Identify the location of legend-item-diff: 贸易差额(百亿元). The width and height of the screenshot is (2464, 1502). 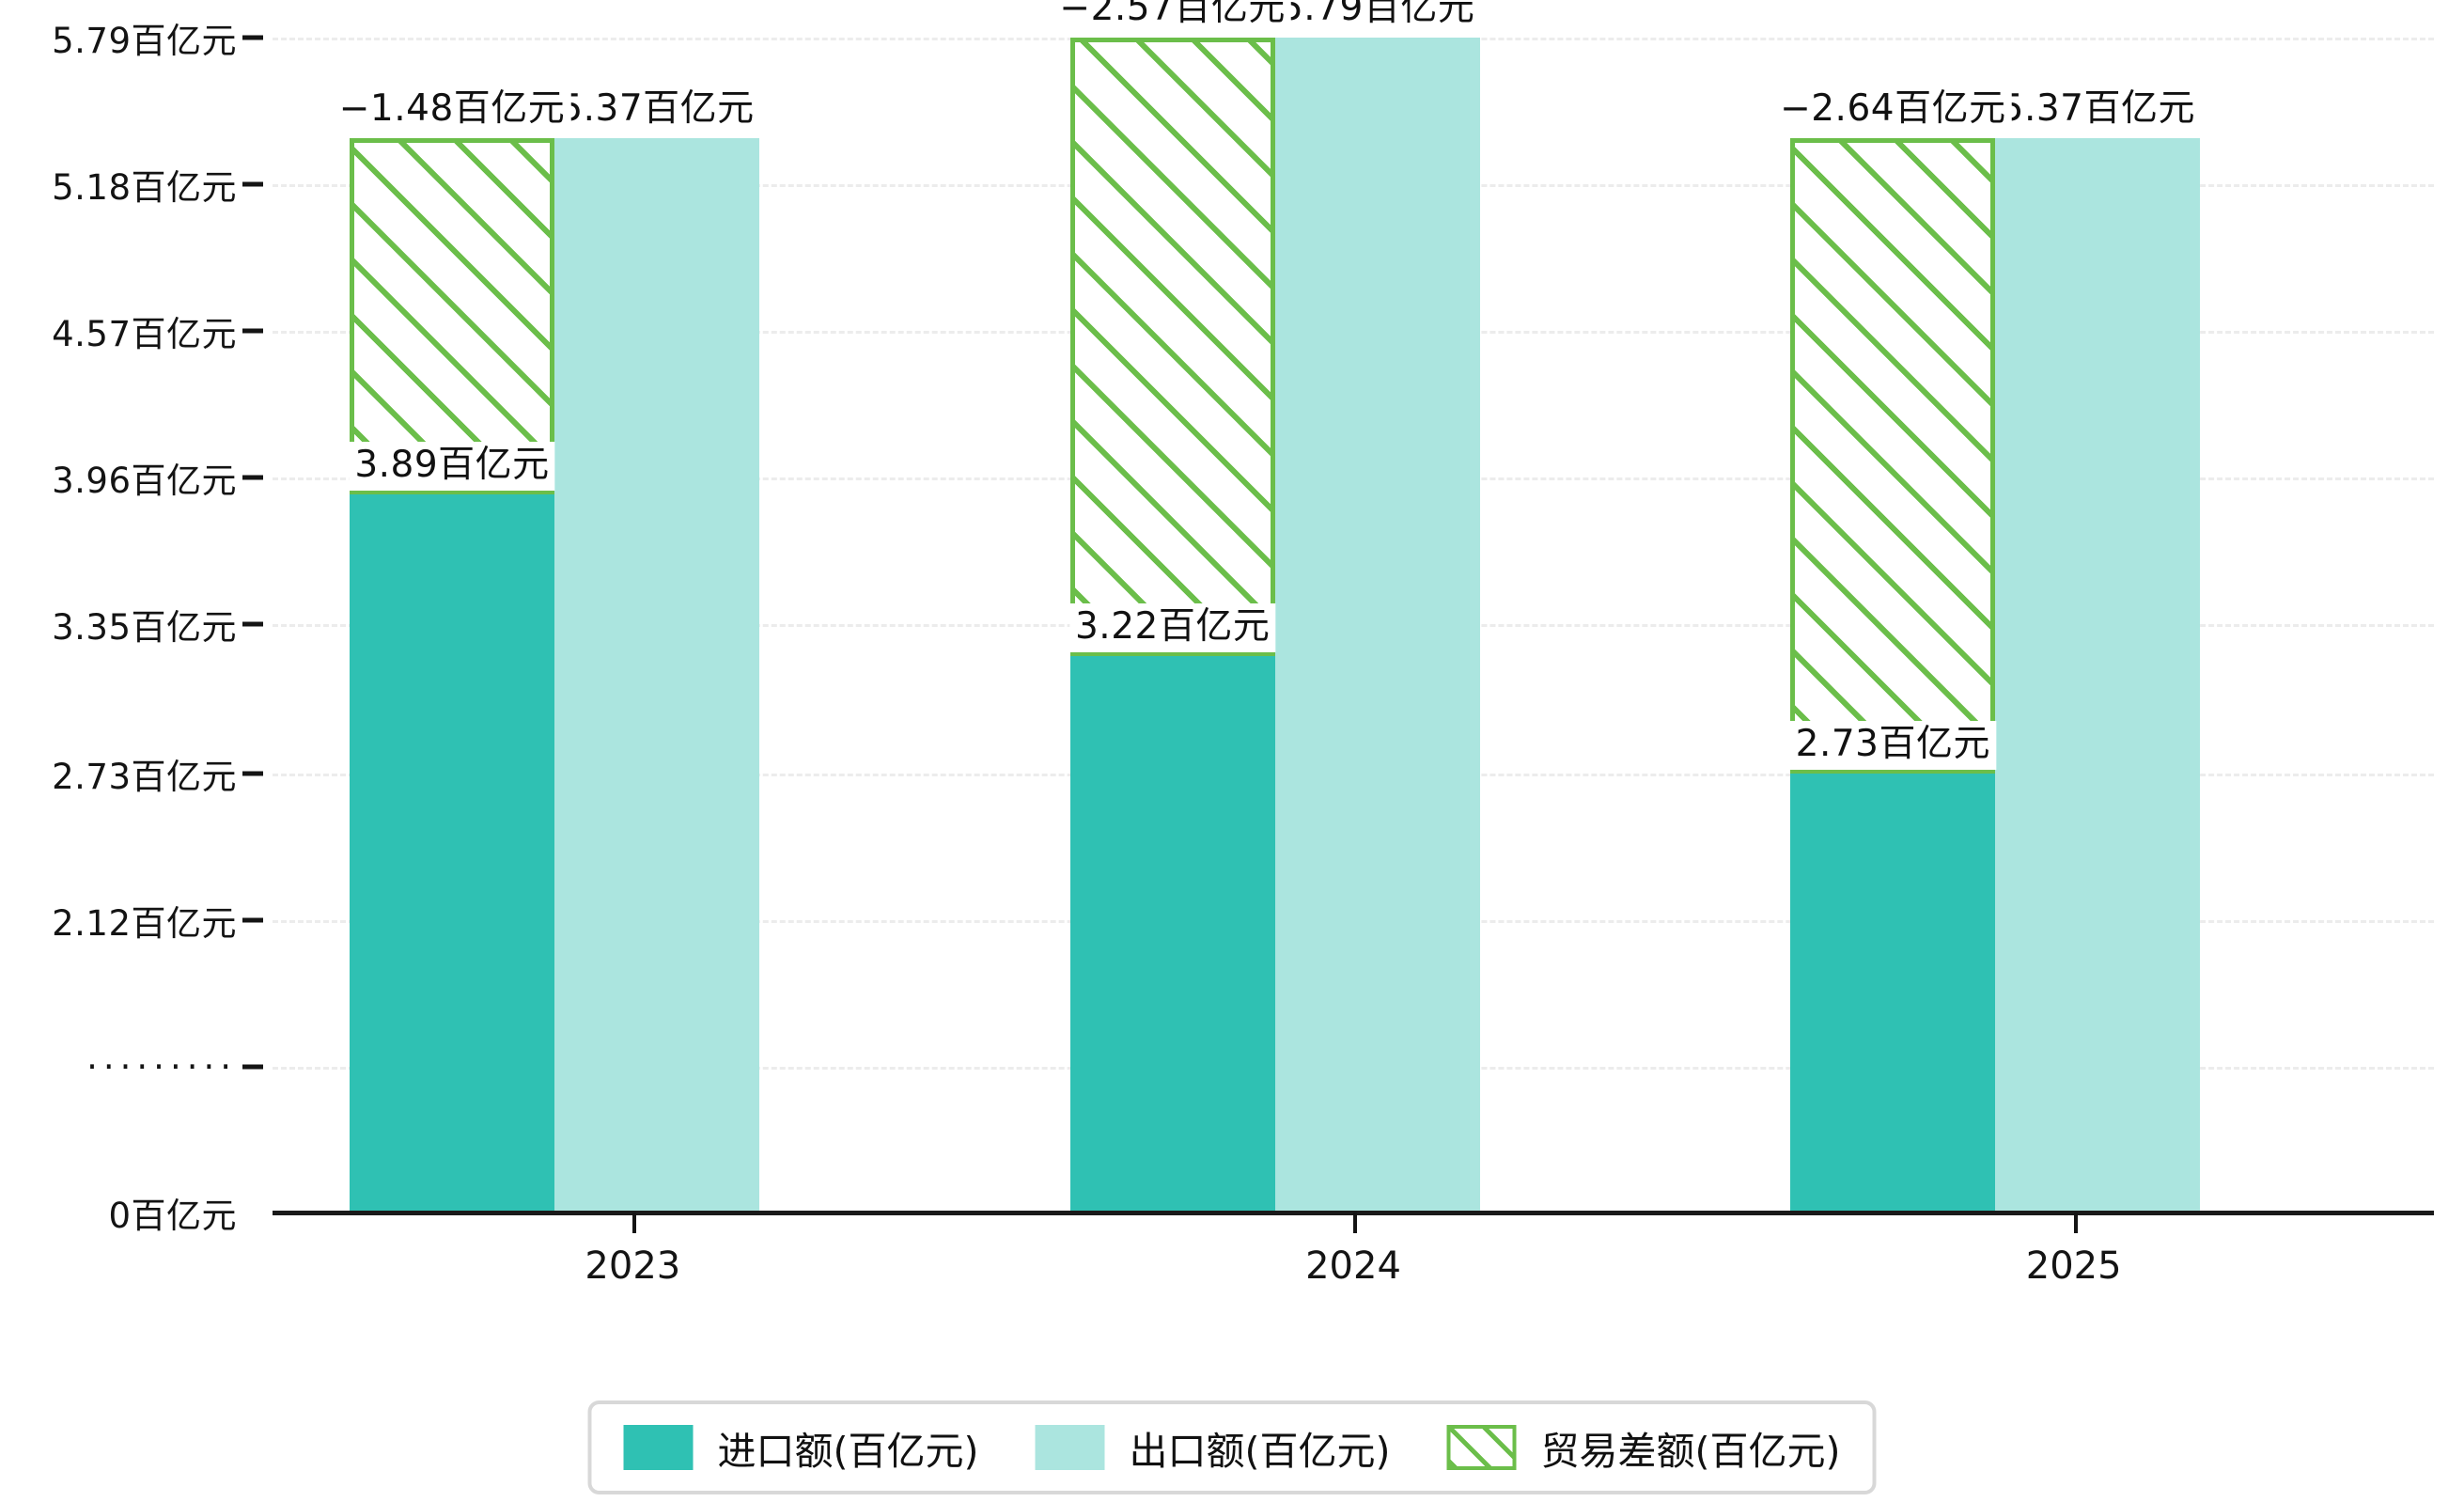
(1643, 1447).